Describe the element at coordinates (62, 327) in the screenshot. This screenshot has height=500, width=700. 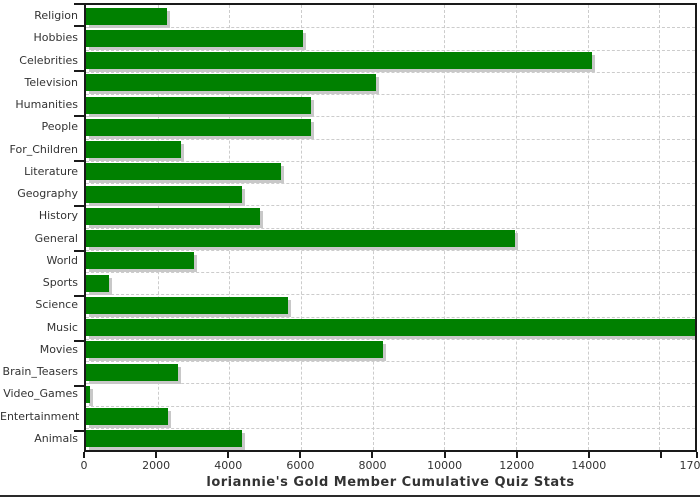
I see `category-label-music: Music` at that location.